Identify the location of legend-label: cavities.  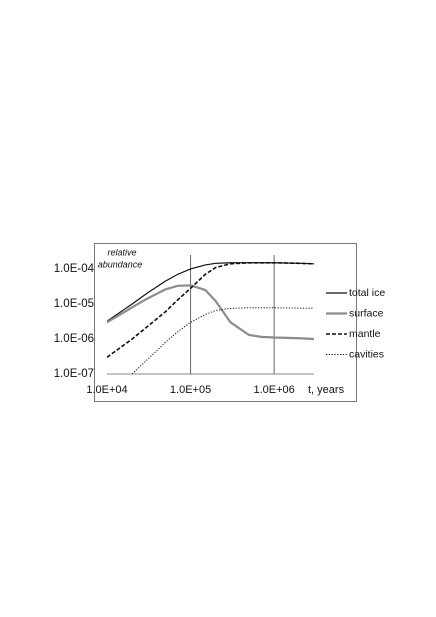
(366, 354).